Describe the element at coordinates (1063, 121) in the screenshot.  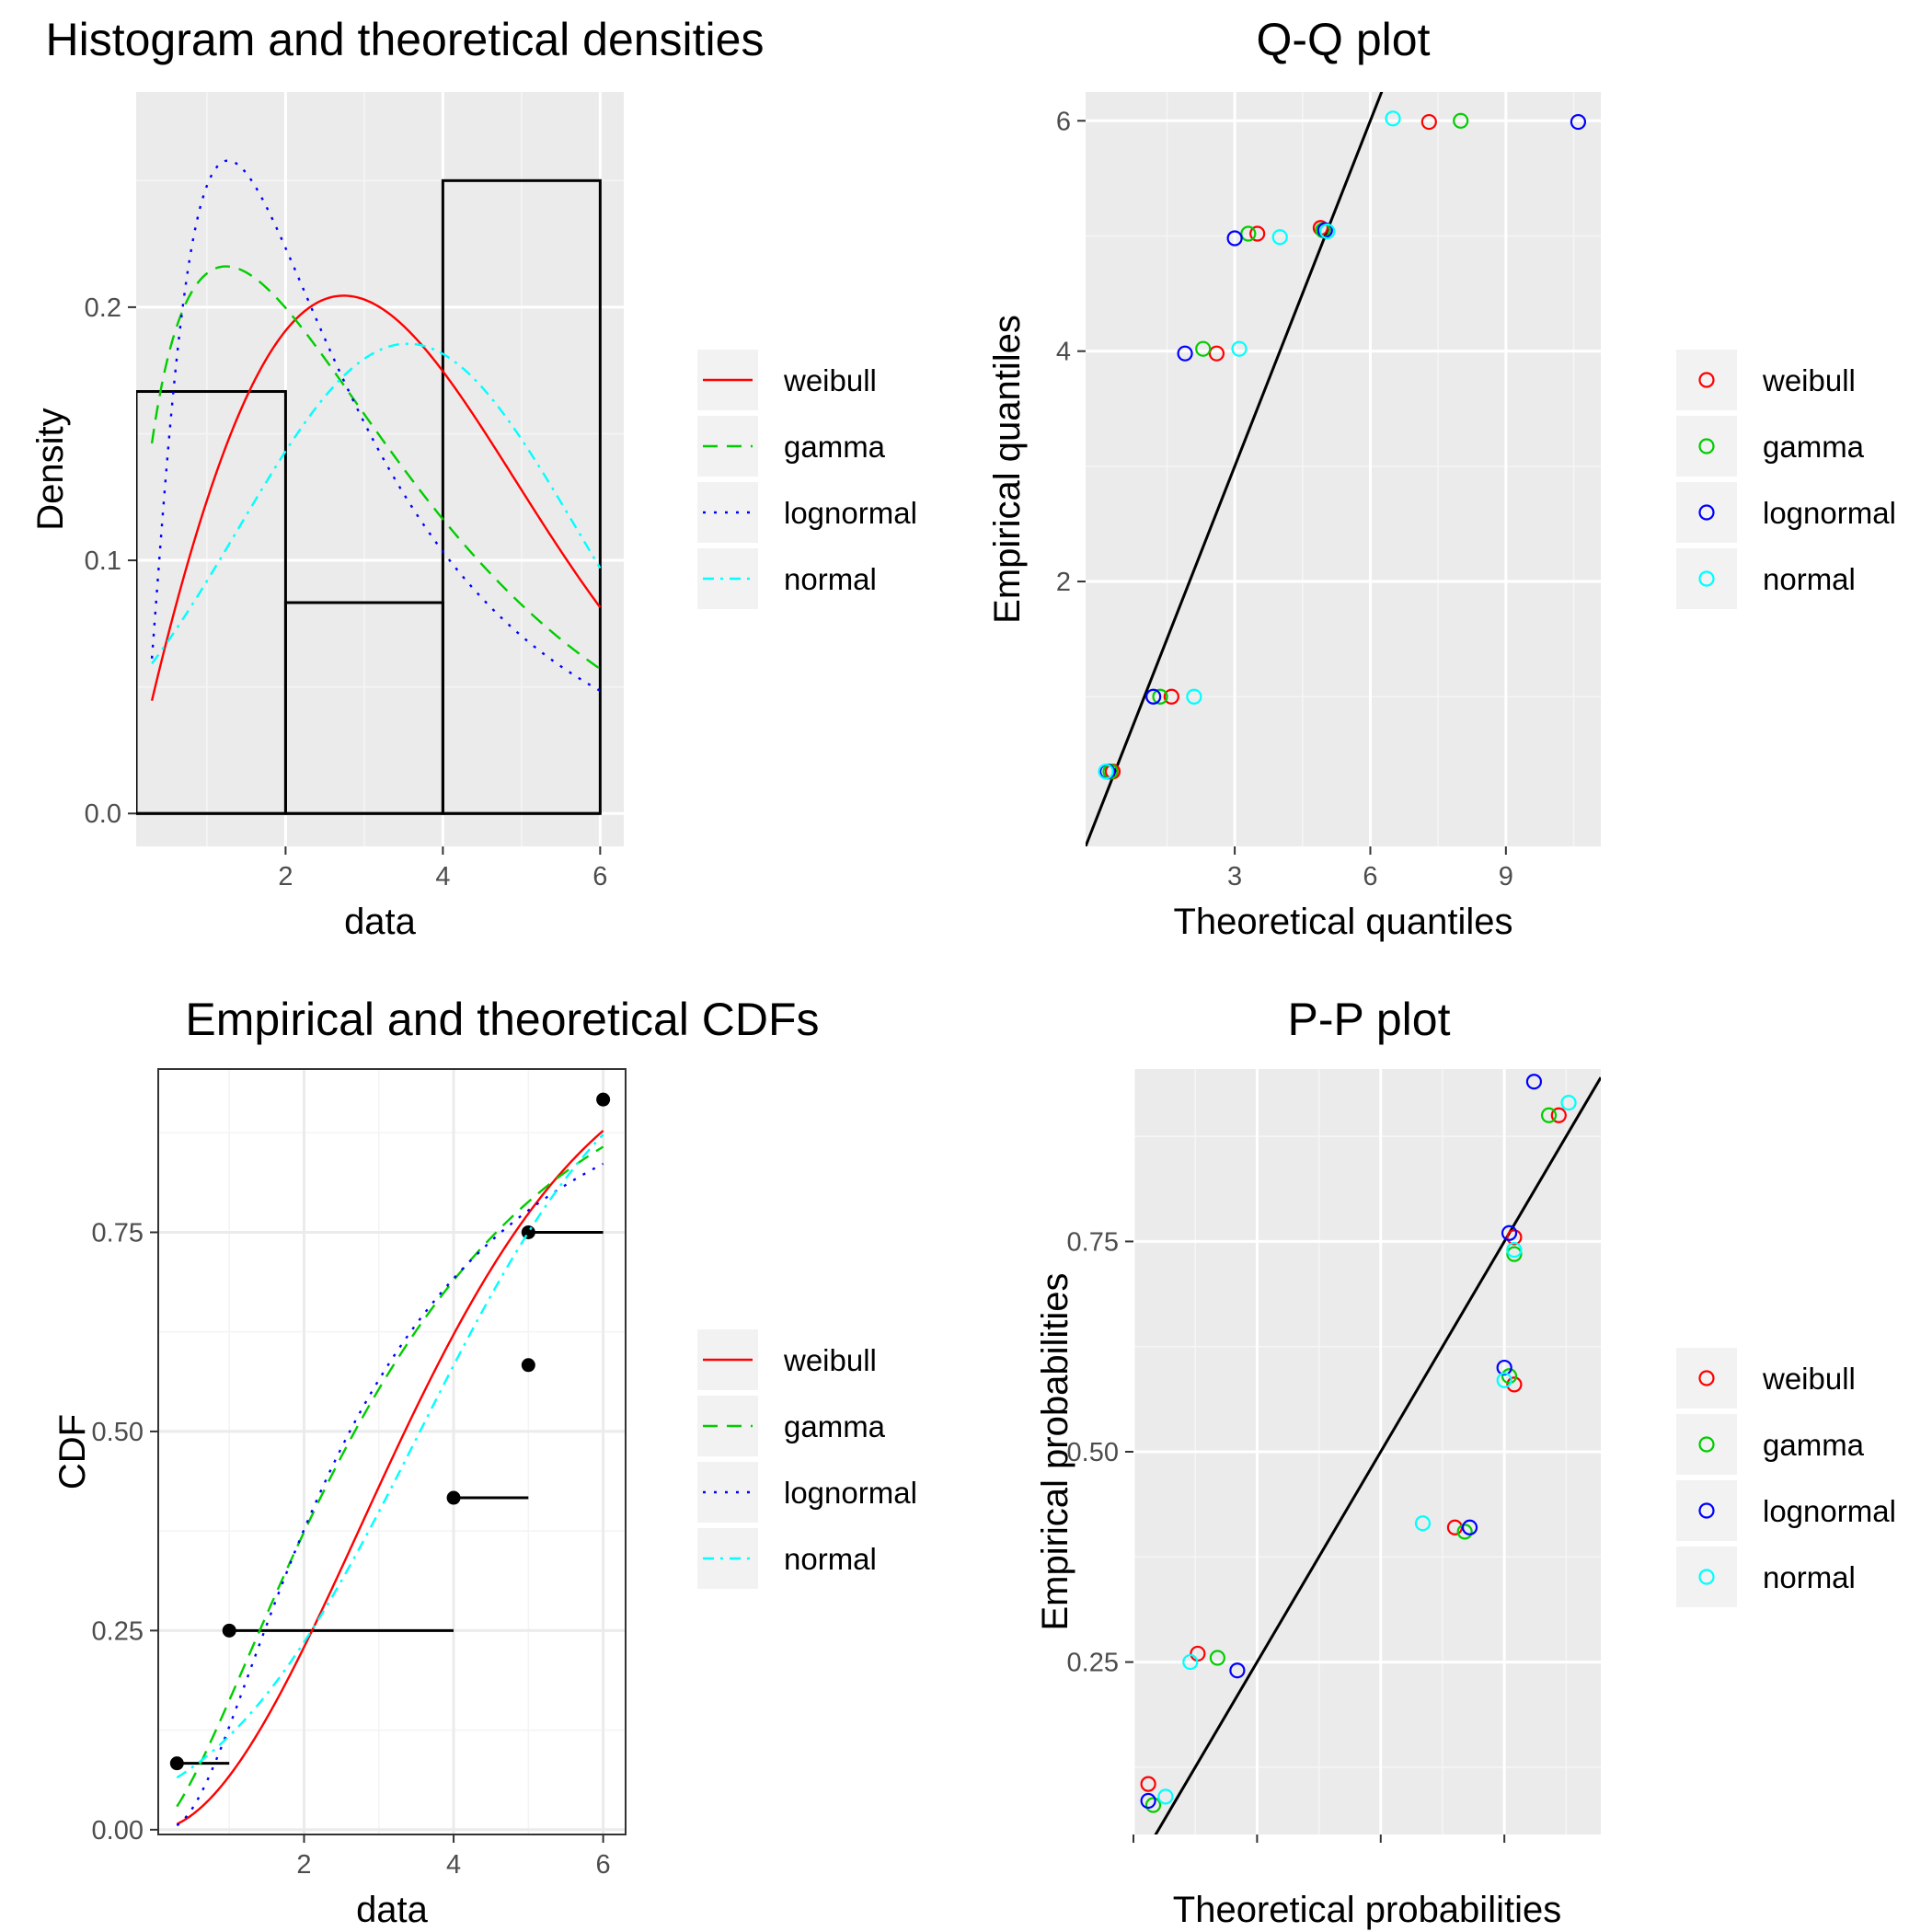
I see `y-tick-label: 6` at that location.